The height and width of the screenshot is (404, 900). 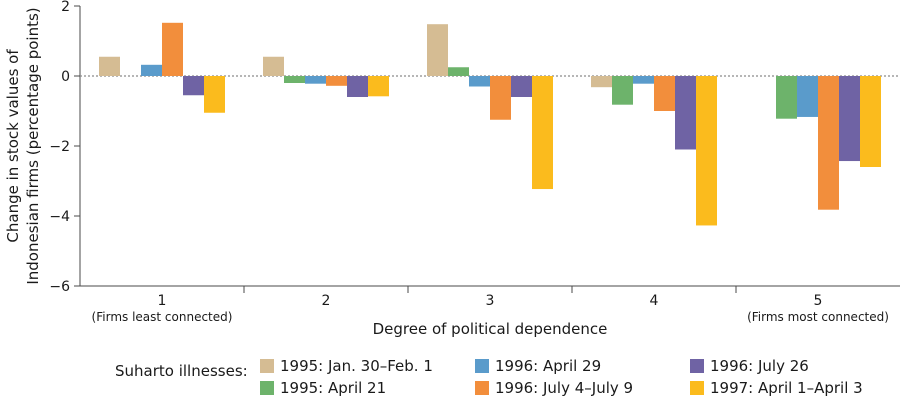 I want to click on legend-label: 1996: July 26, so click(x=759, y=366).